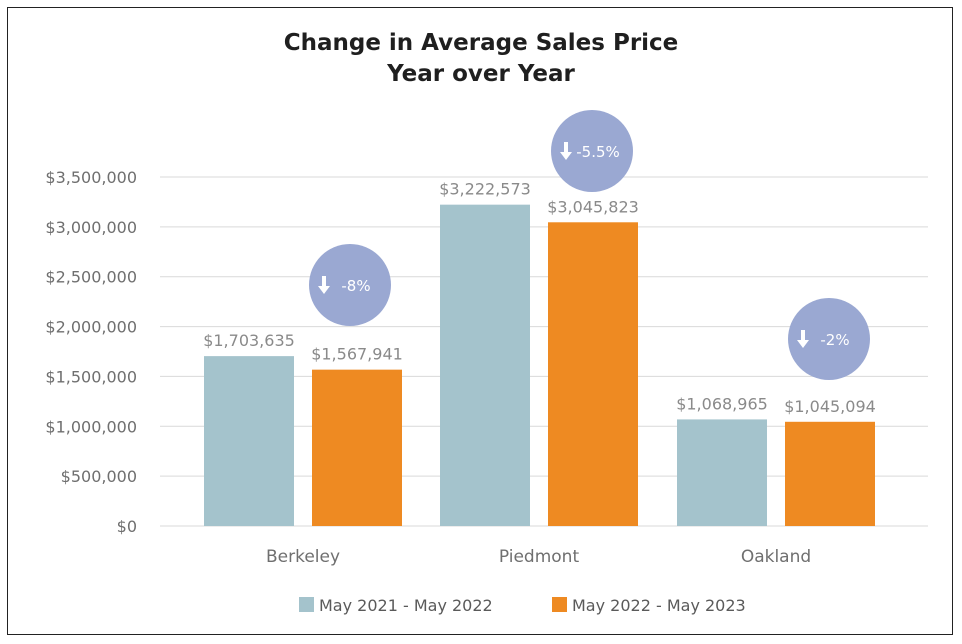 This screenshot has width=962, height=644. What do you see at coordinates (303, 557) in the screenshot?
I see `x-tick-label: Berkeley` at bounding box center [303, 557].